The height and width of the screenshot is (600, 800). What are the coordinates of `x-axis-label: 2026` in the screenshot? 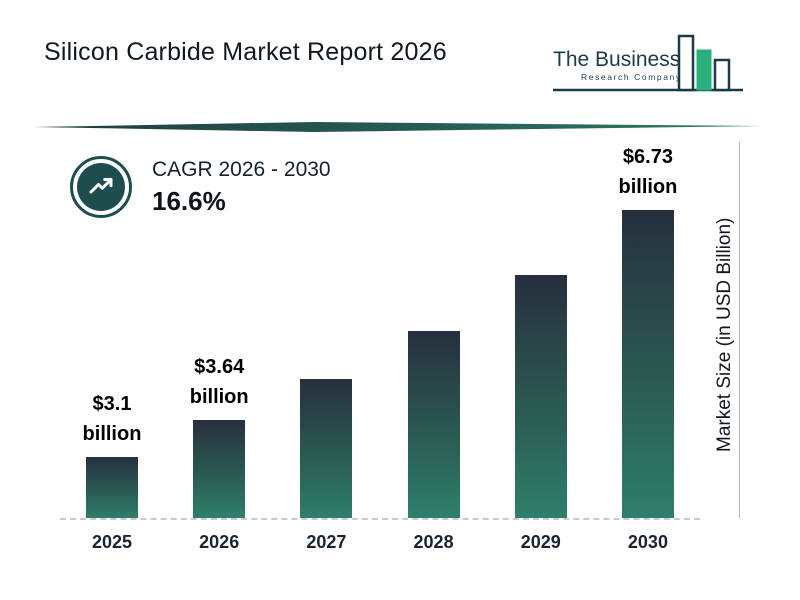 It's located at (219, 542).